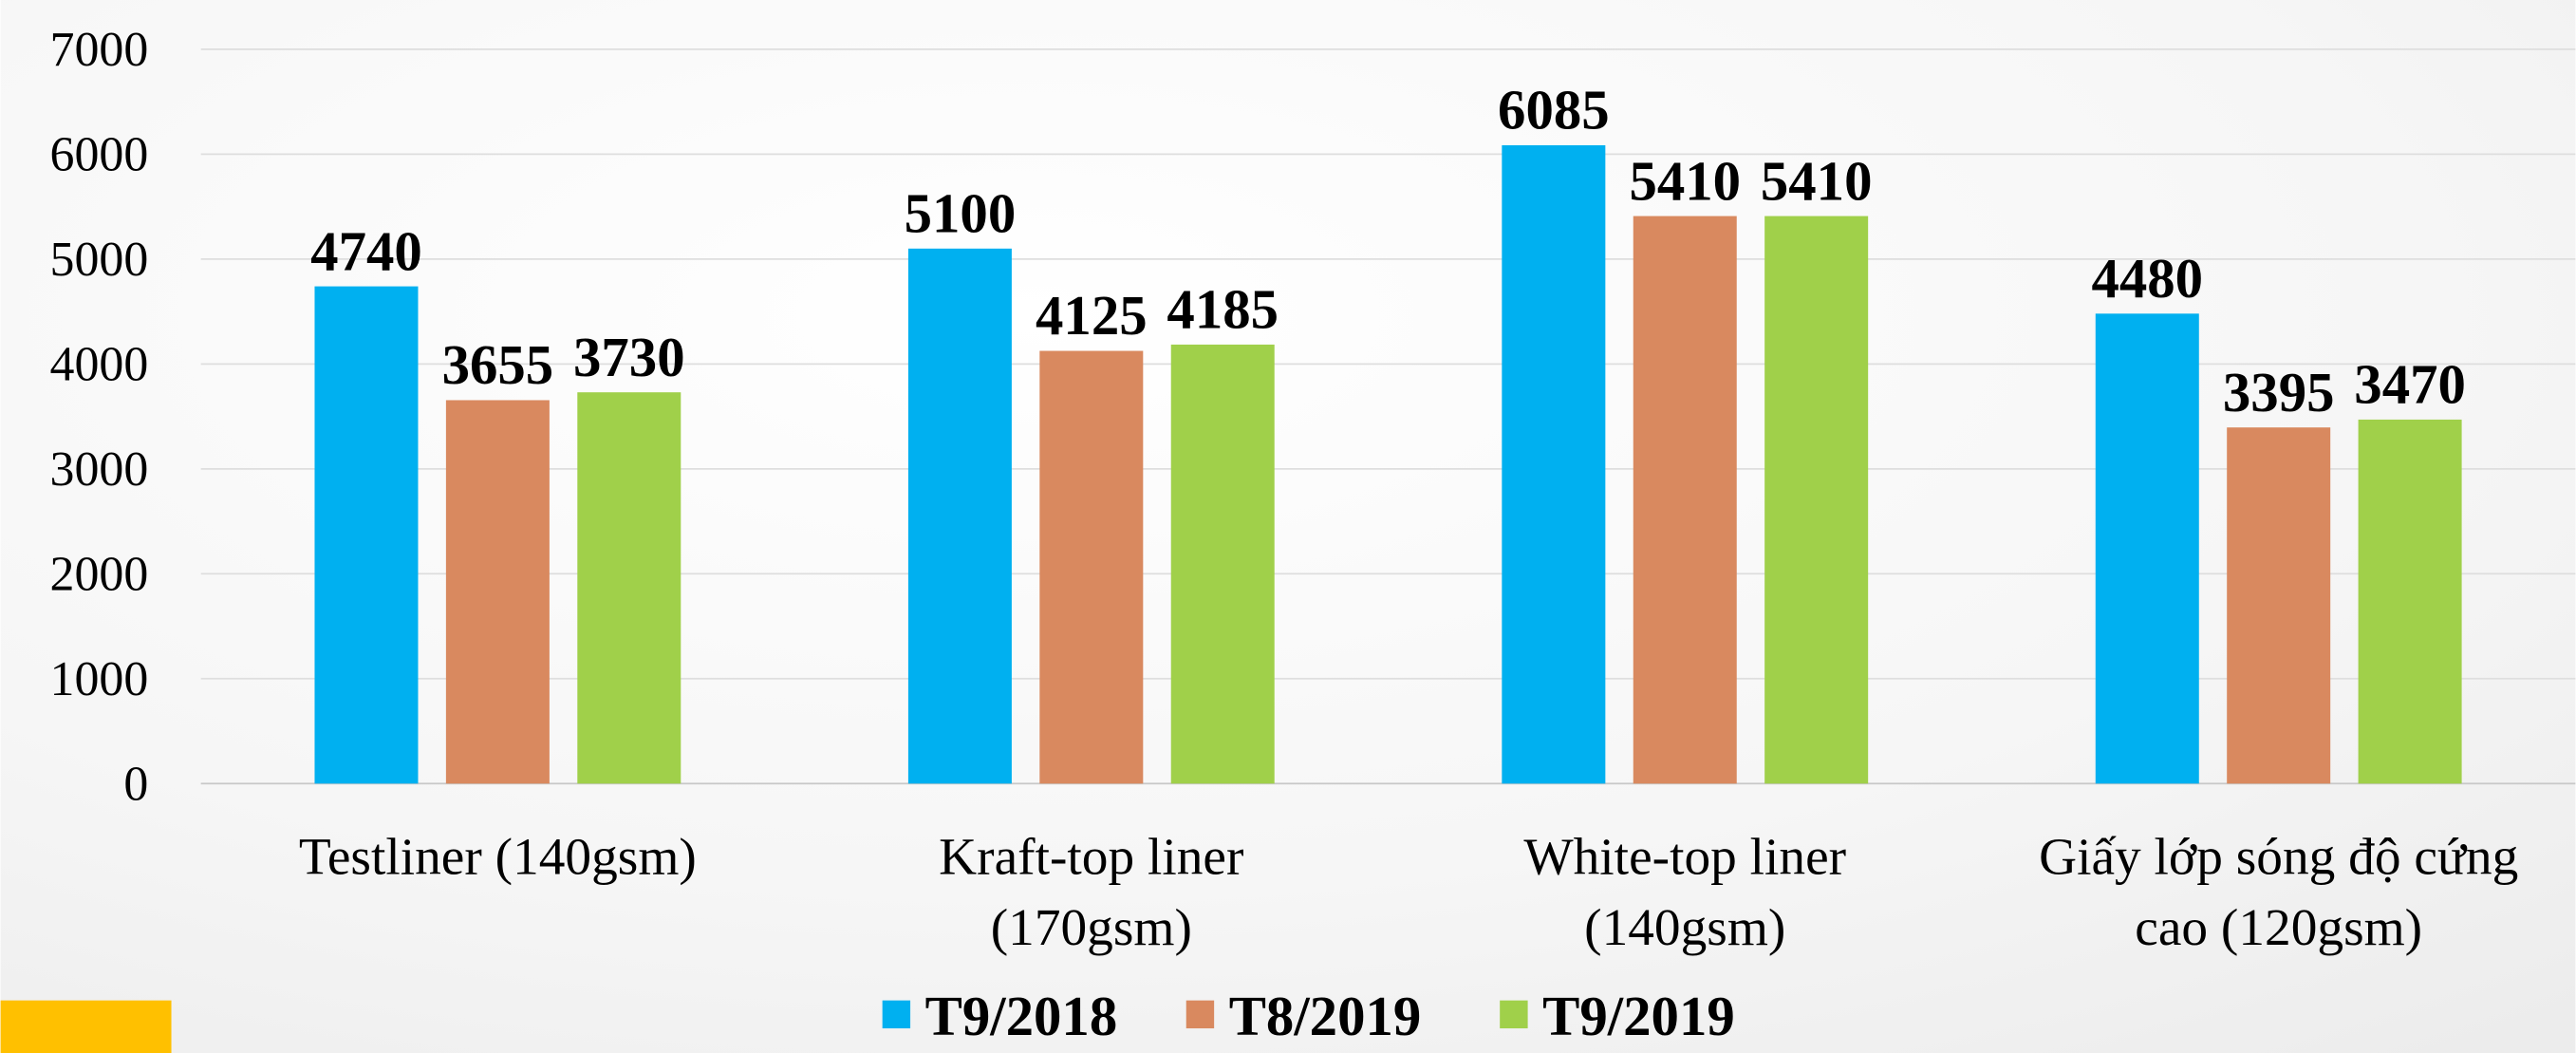  Describe the element at coordinates (100, 470) in the screenshot. I see `y-tick-label: 3000` at that location.